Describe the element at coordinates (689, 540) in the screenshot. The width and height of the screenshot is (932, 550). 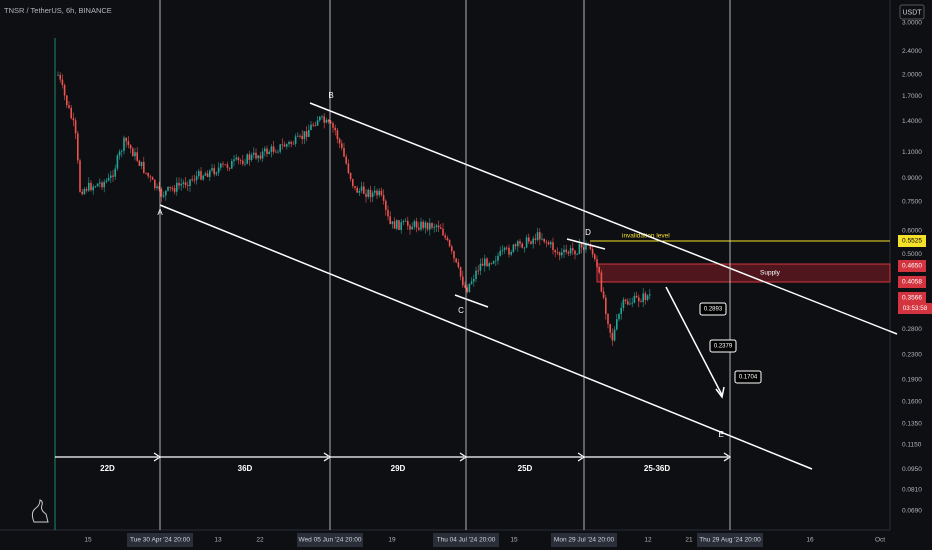
I see `time-label: 21` at that location.